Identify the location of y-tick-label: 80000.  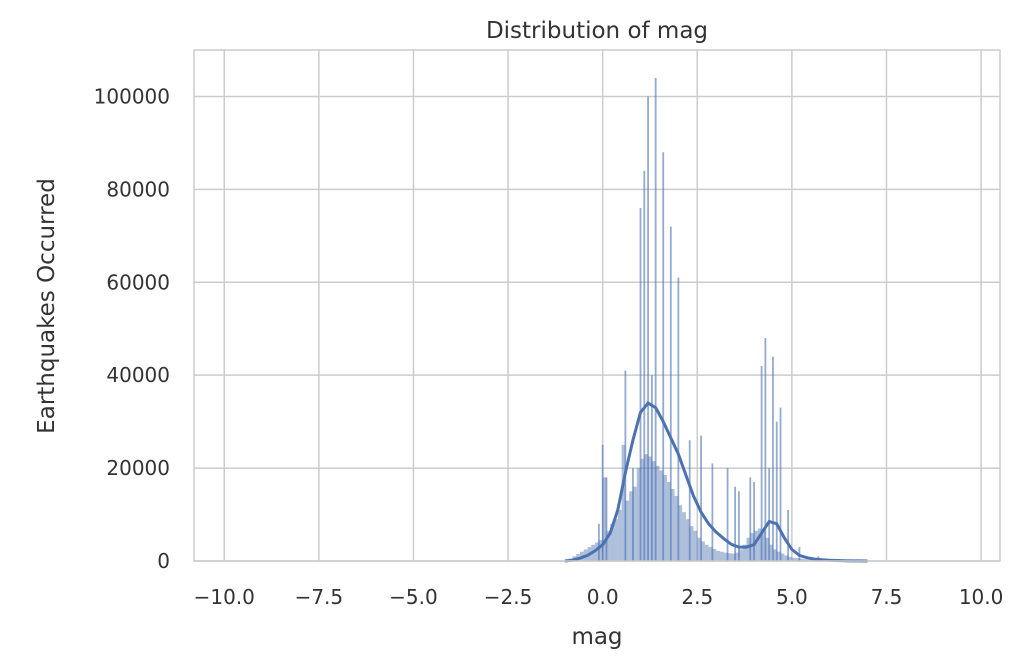
(138, 189).